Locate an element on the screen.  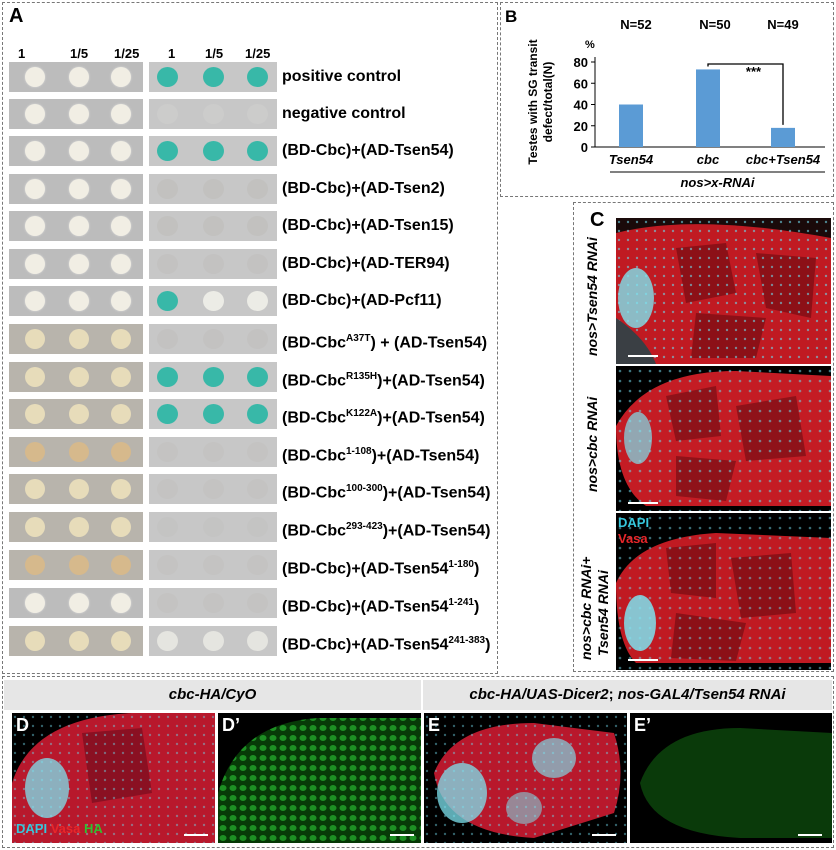
y-axis-label: Testes with SG transitdefect/total(N) is located at coordinates (540, 101).